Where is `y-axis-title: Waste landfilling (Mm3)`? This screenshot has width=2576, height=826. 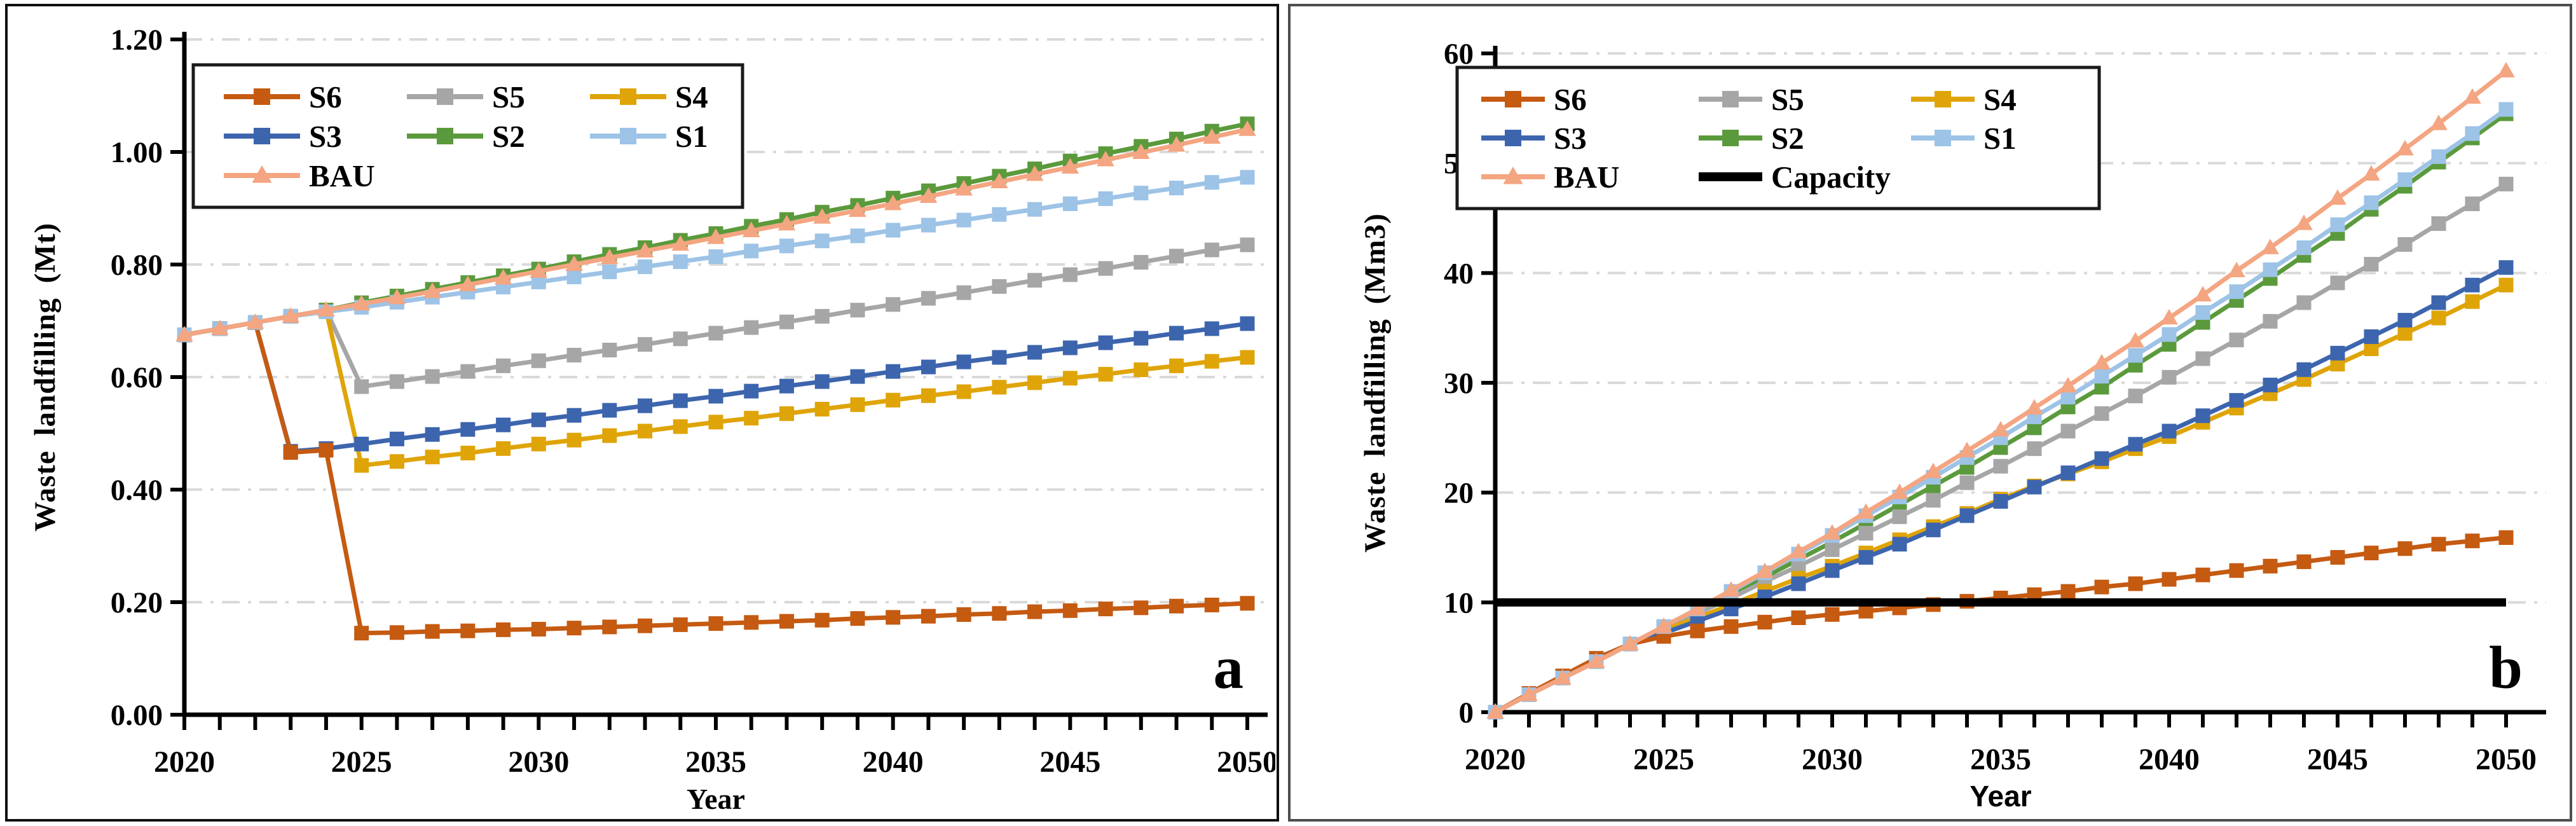
y-axis-title: Waste landfilling (Mm3) is located at coordinates (1376, 383).